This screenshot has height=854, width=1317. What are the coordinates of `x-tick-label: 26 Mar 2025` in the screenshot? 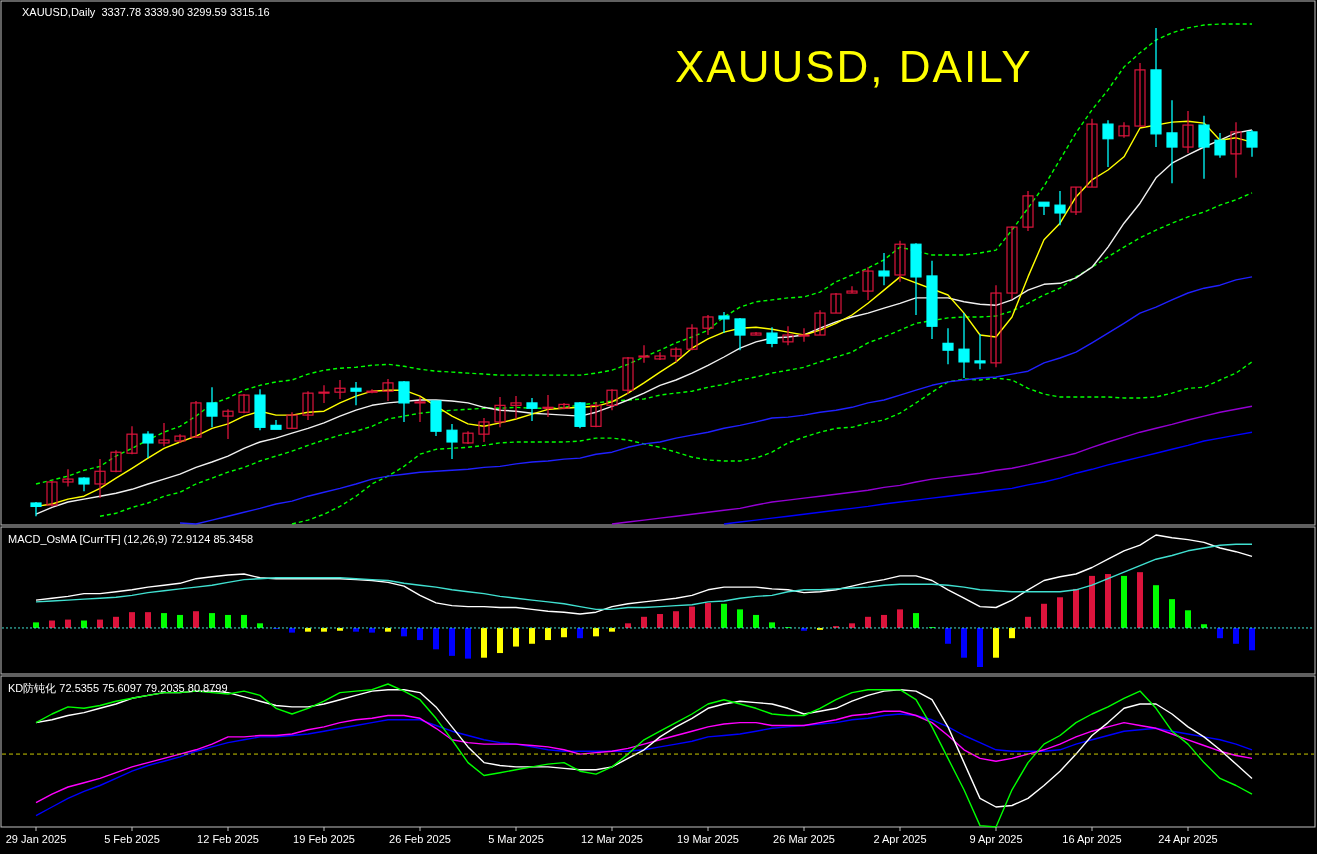 It's located at (804, 839).